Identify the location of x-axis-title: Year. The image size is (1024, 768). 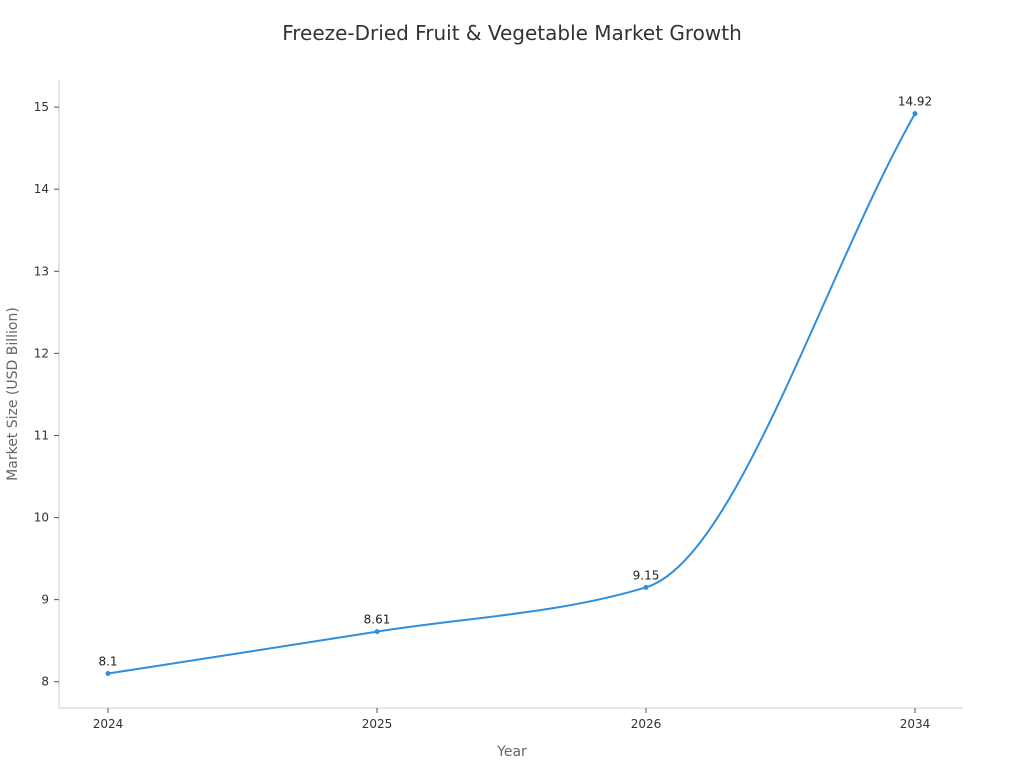
(511, 752).